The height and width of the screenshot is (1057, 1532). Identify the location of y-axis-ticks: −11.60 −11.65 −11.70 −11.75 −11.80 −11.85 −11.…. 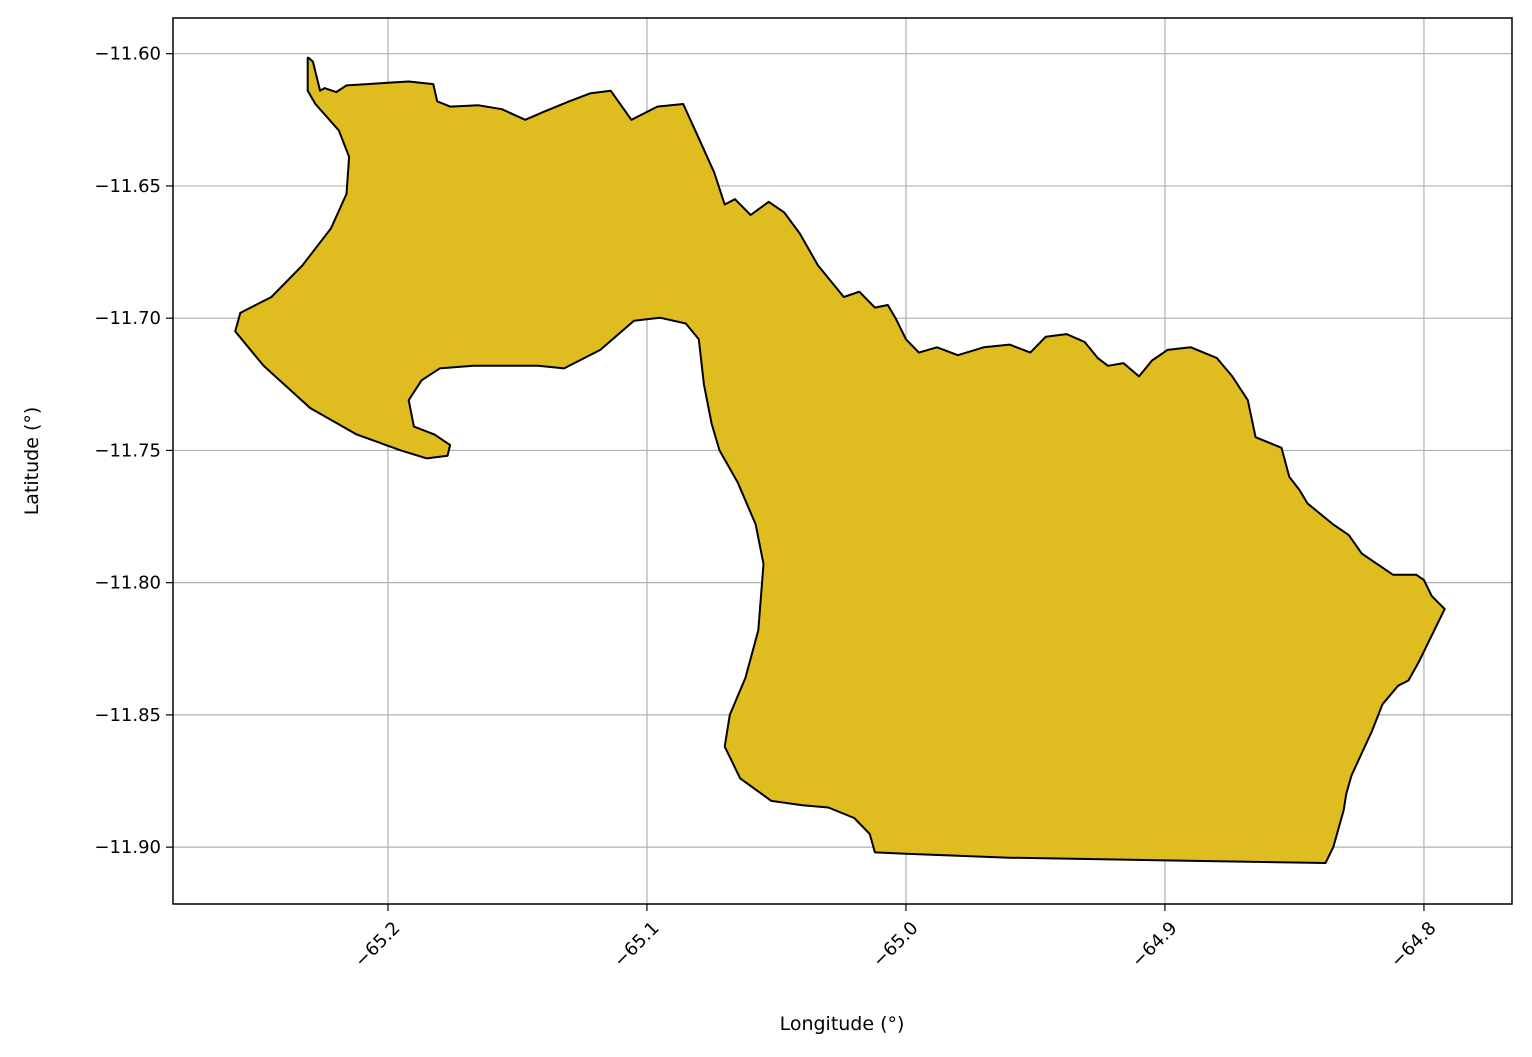
(133, 451).